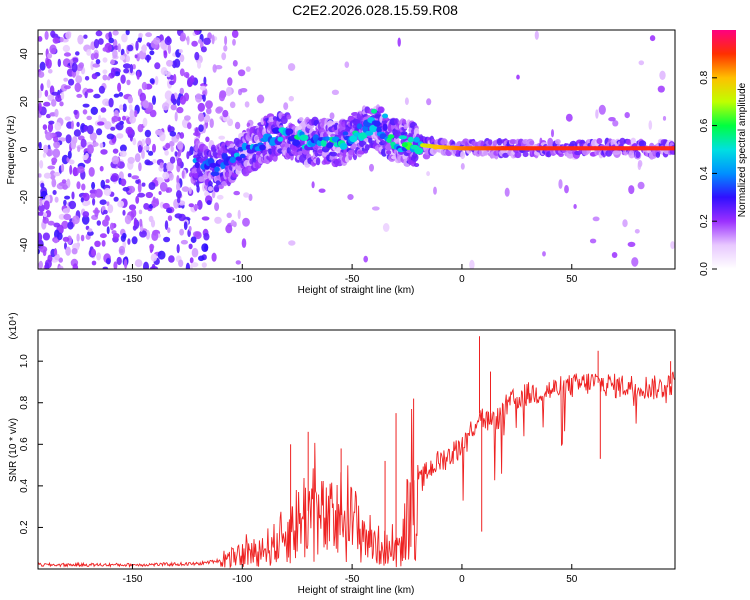  What do you see at coordinates (704, 173) in the screenshot?
I see `colorbar-tick-label: 0.4` at bounding box center [704, 173].